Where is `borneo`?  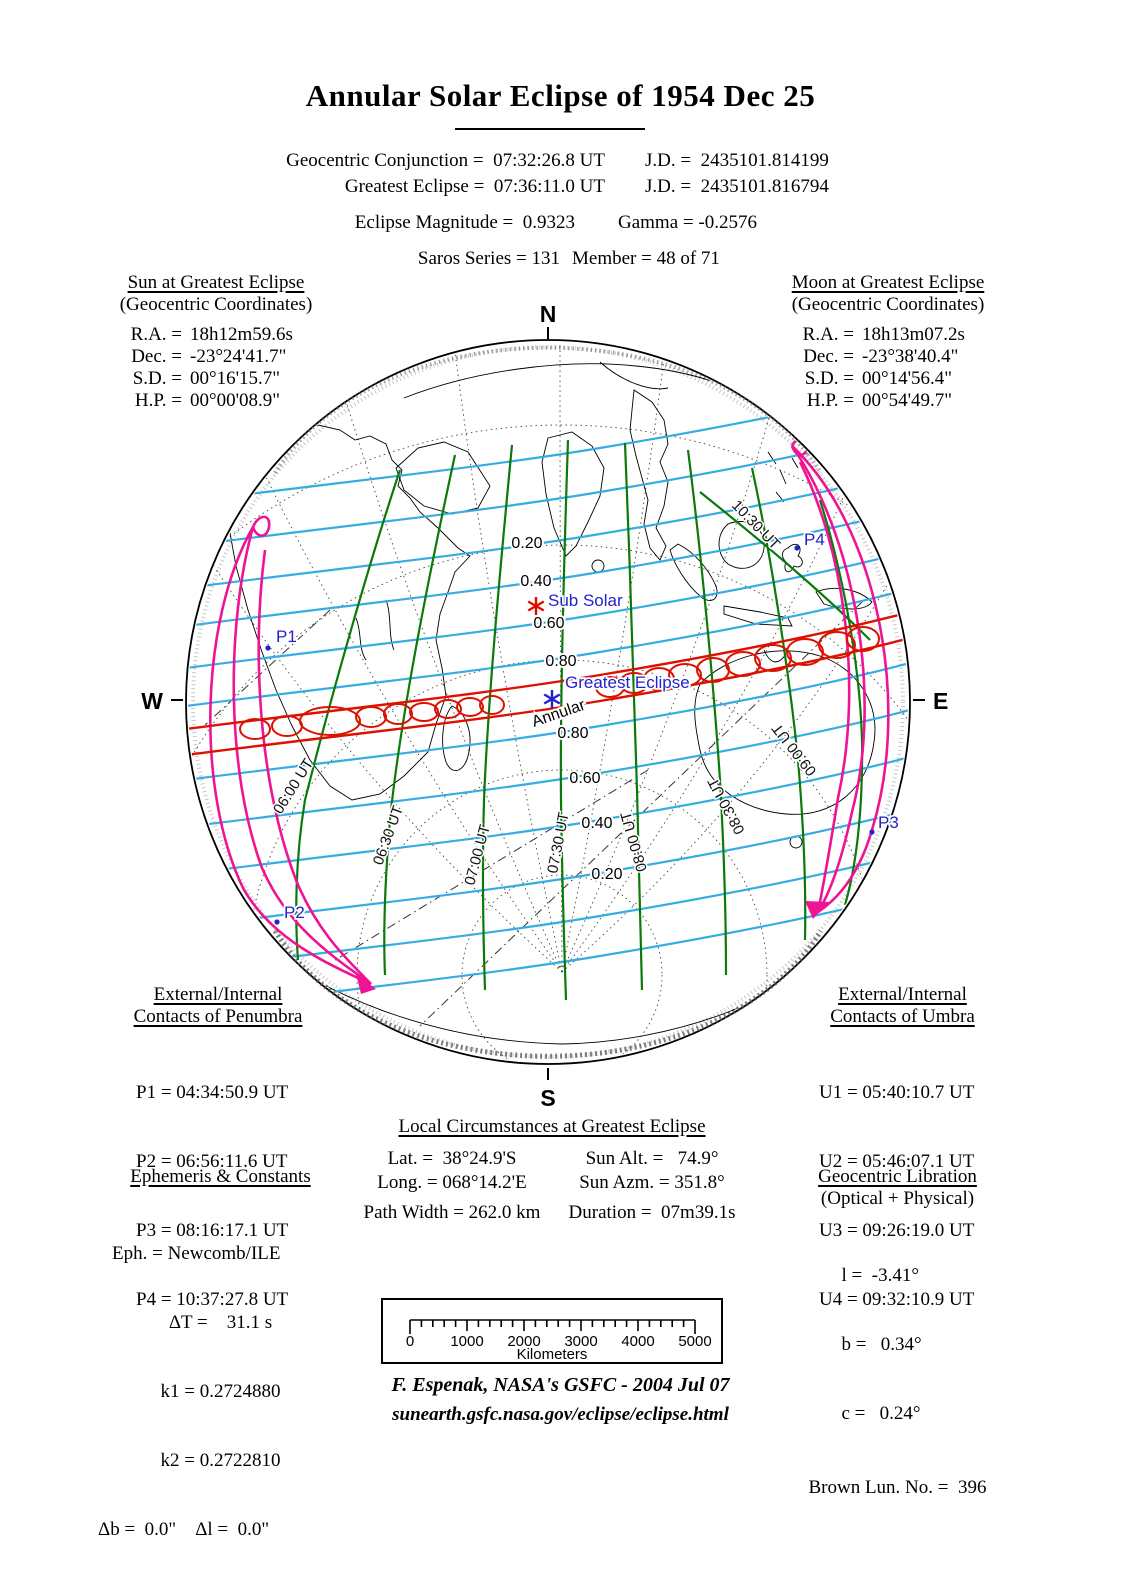 borneo is located at coordinates (741, 545).